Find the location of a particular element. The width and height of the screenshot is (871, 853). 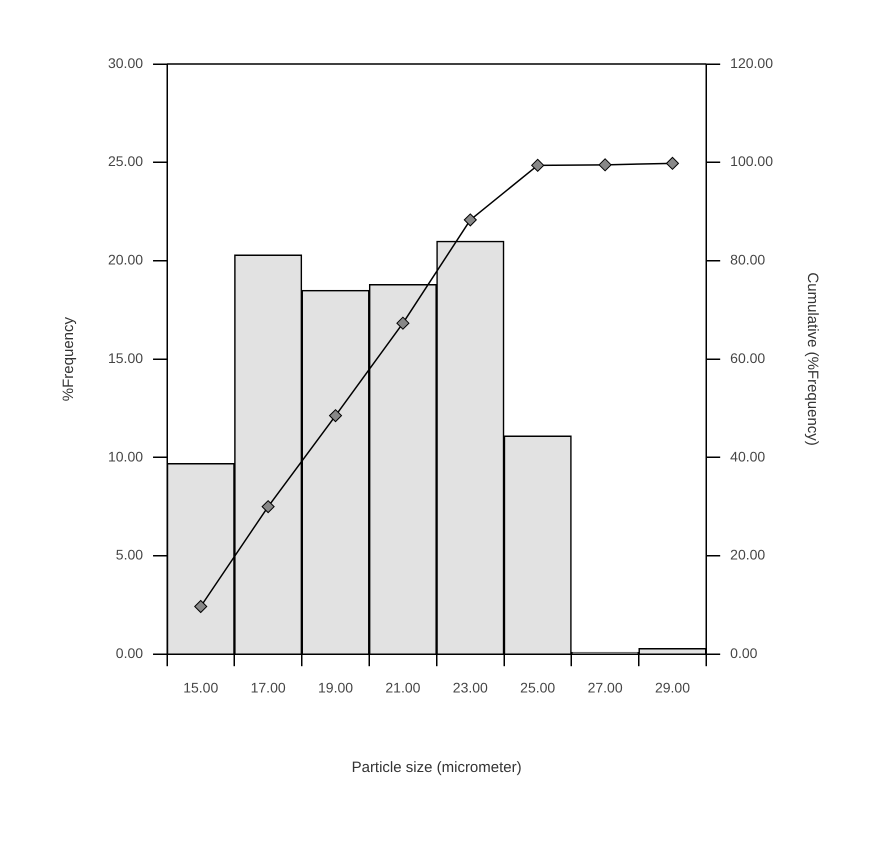

y2-tick-label: 40.00 is located at coordinates (748, 456).